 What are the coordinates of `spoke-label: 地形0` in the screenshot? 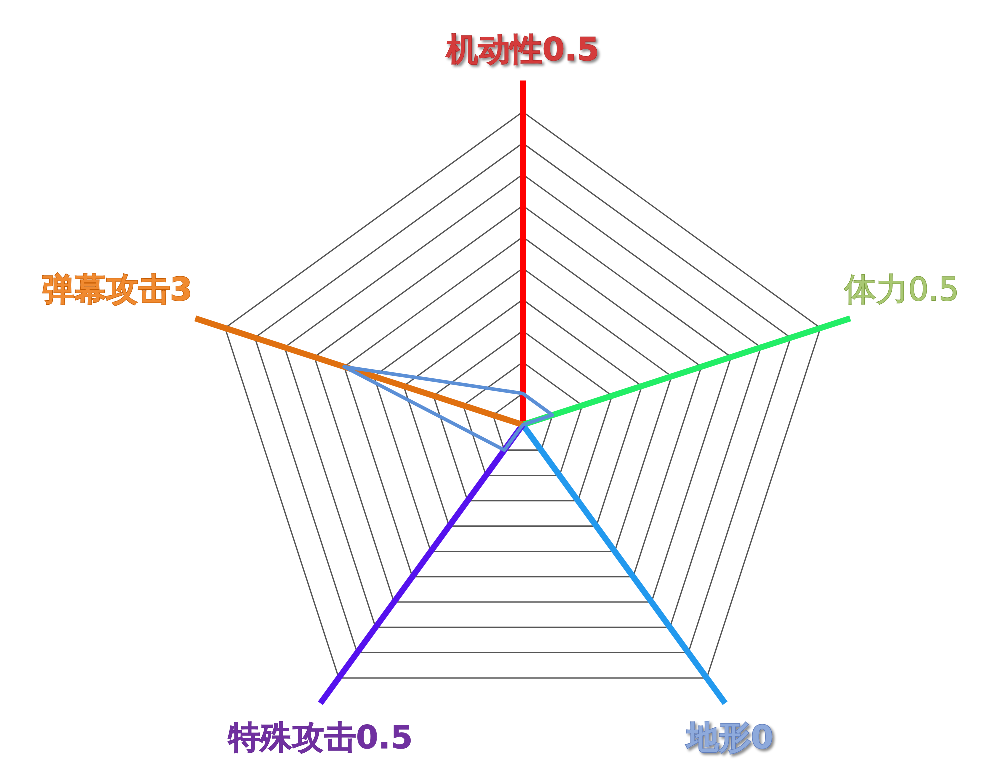 It's located at (729, 737).